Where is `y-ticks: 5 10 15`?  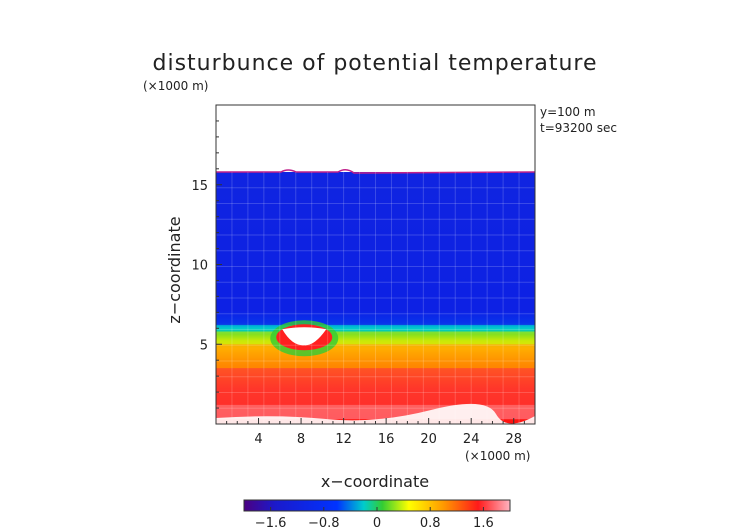 y-ticks: 5 10 15 is located at coordinates (206, 264).